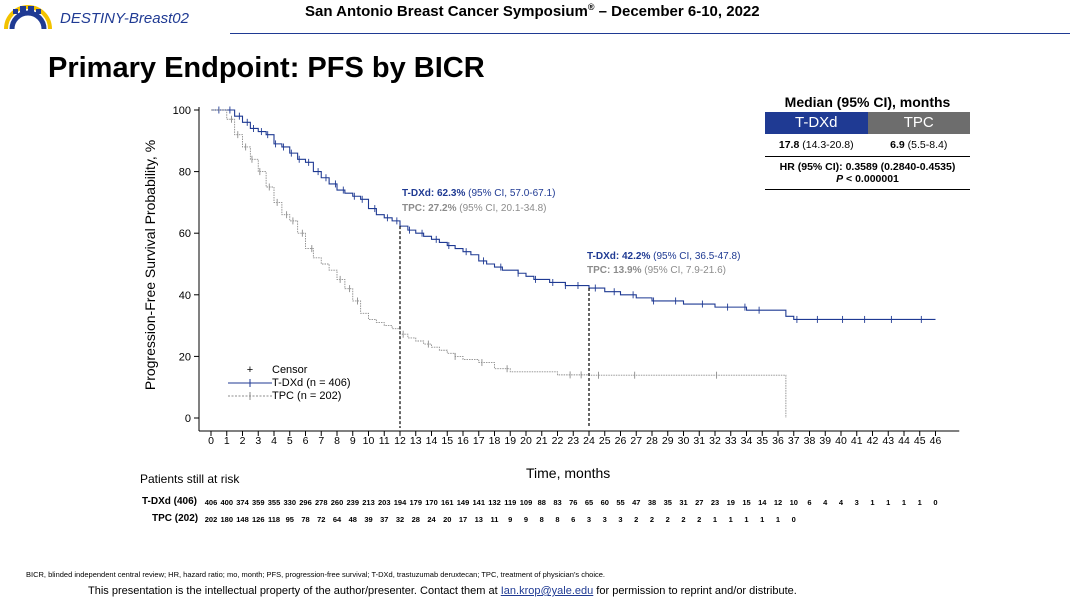  What do you see at coordinates (794, 502) in the screenshot?
I see `risk-value-tdxd: 10` at bounding box center [794, 502].